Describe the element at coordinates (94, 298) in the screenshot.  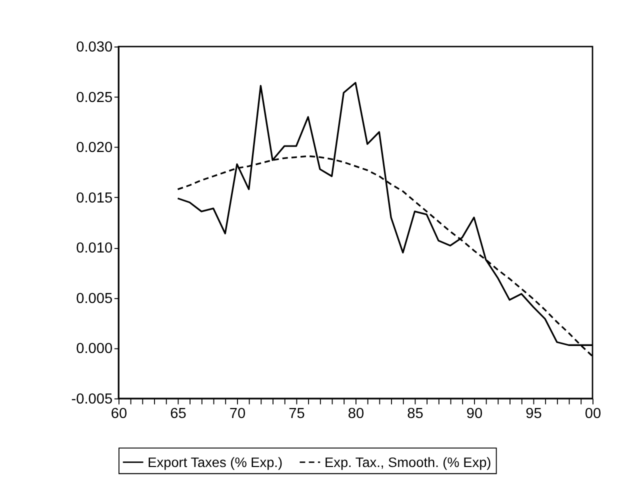
I see `y-tick-label: 0.005` at that location.